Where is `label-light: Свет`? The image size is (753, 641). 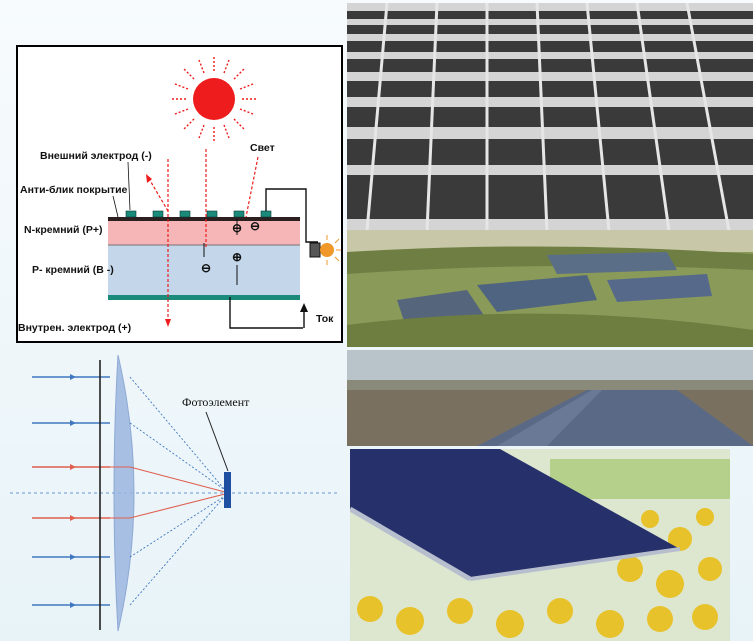 label-light: Свет is located at coordinates (262, 148).